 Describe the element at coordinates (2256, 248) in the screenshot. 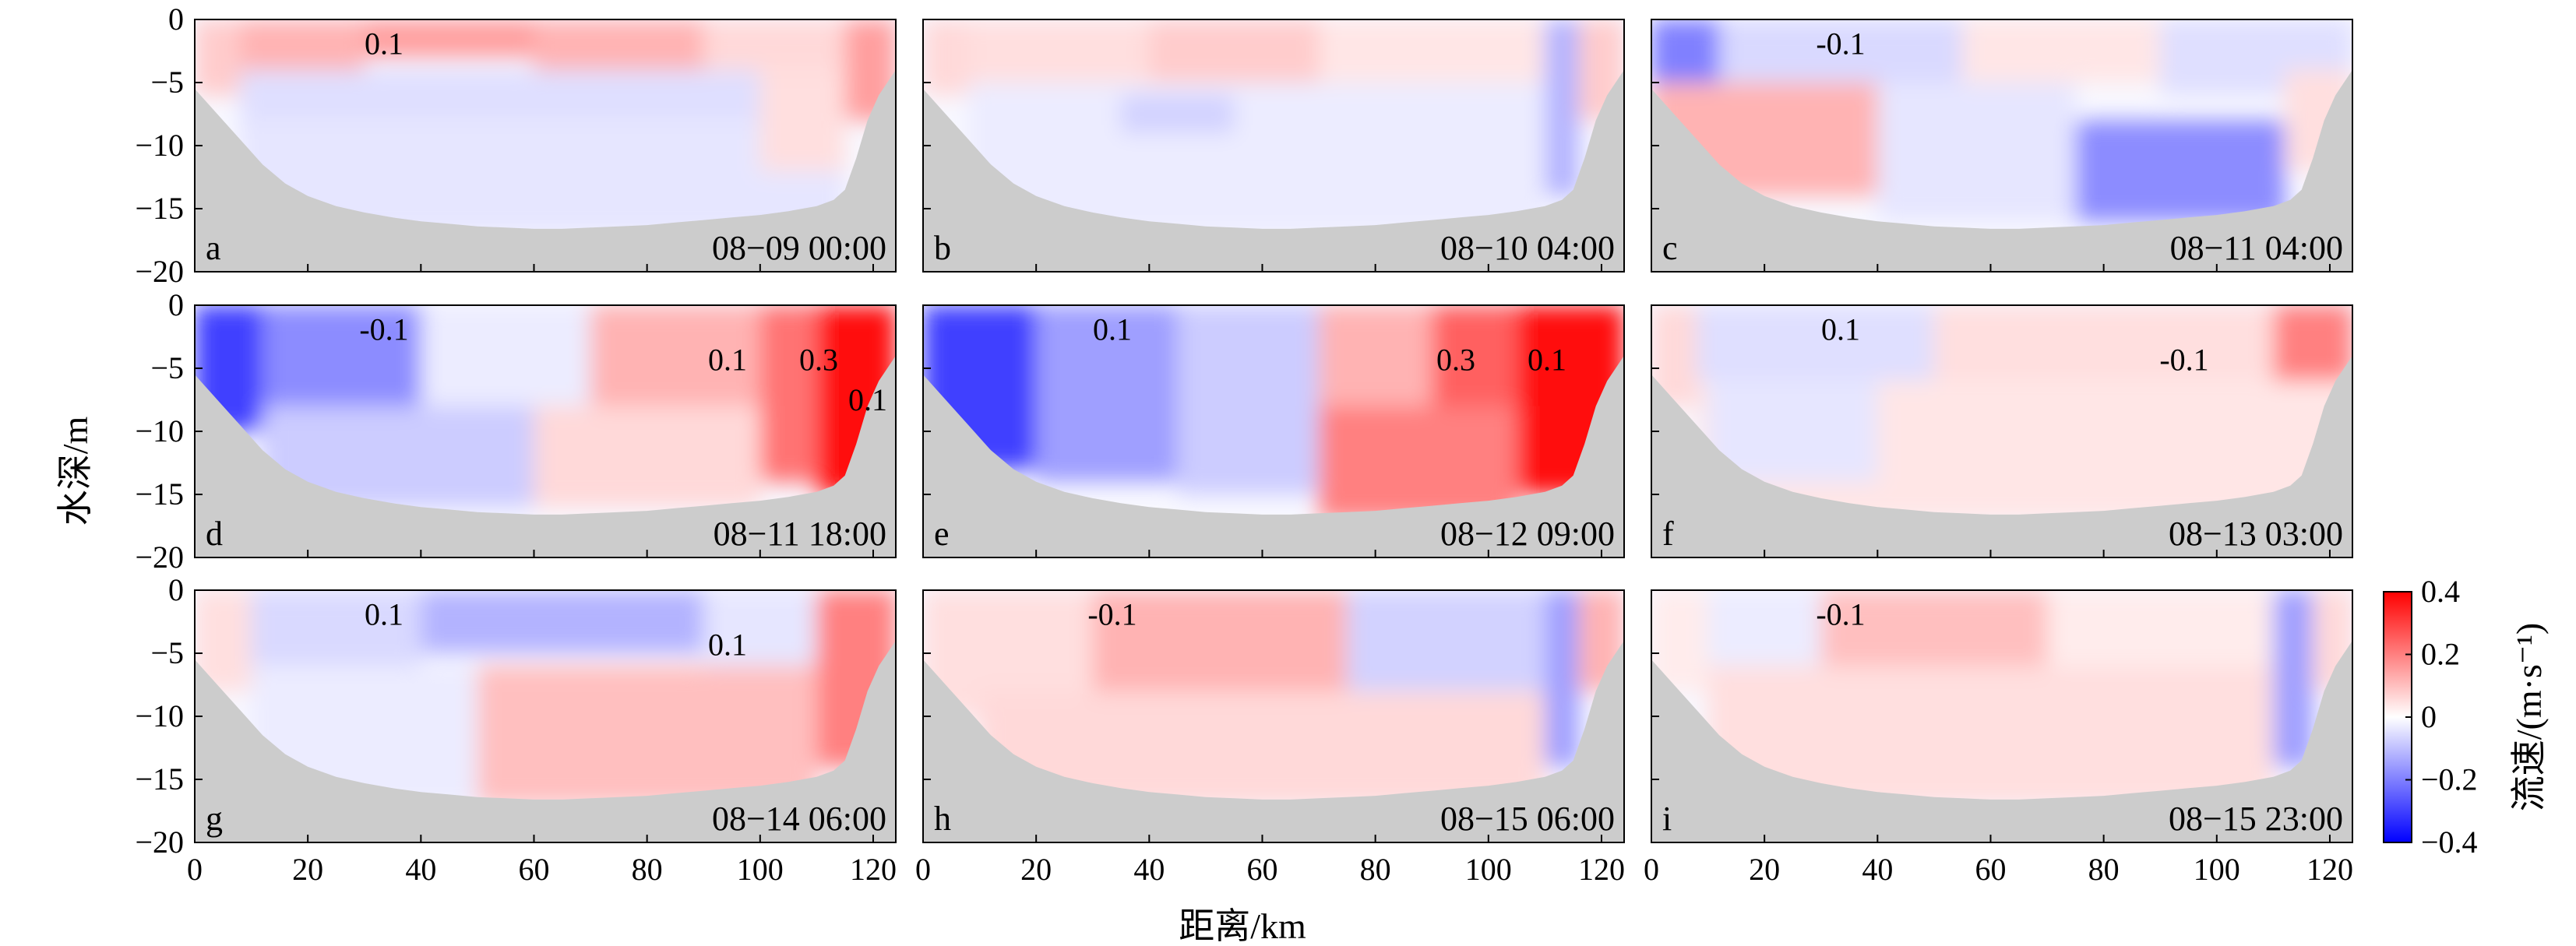

I see `panel-timestamp: 08−11 04:00` at that location.